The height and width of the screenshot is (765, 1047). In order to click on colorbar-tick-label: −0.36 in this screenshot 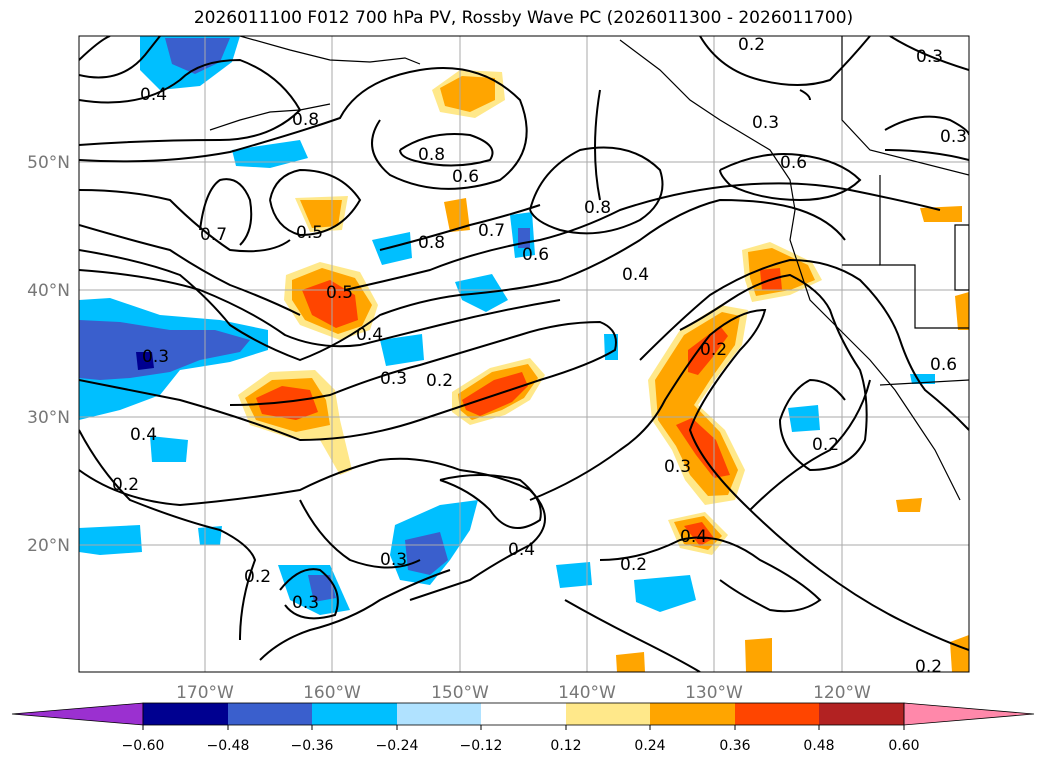, I will do `click(312, 746)`.